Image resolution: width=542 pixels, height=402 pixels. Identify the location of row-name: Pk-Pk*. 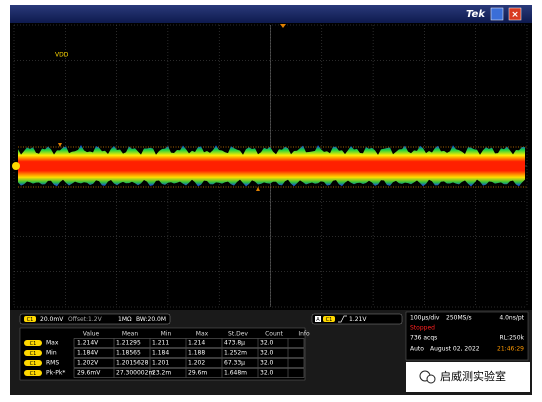
(55, 373).